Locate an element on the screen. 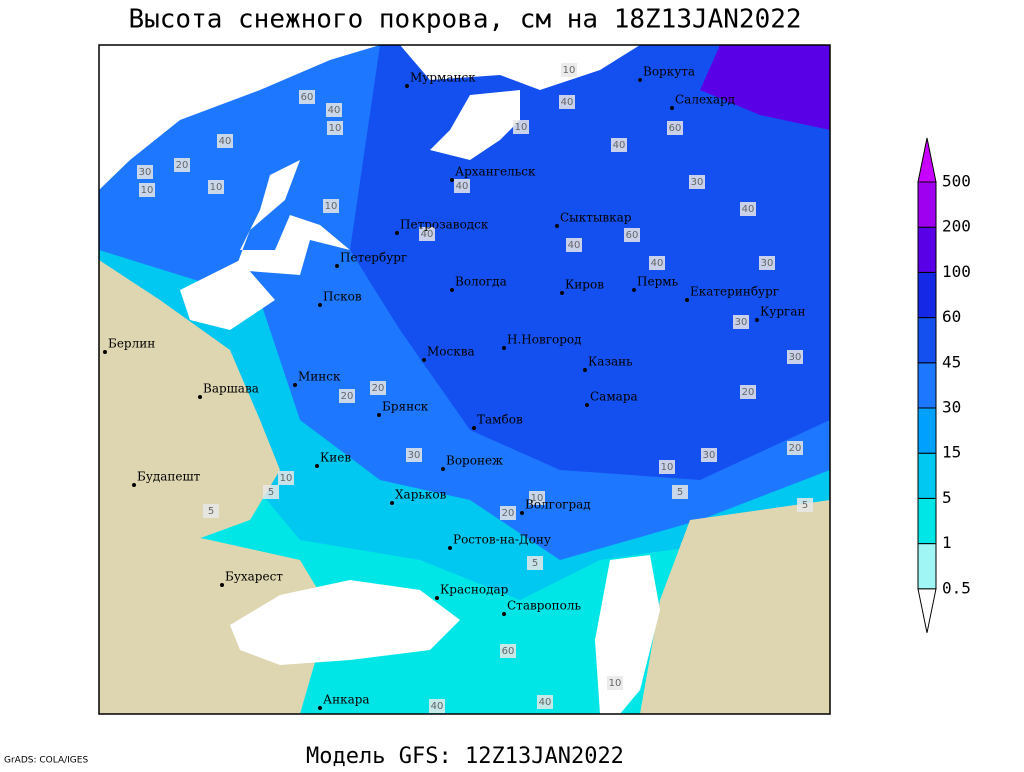 This screenshot has height=772, width=1024. city-label: Вологда is located at coordinates (481, 282).